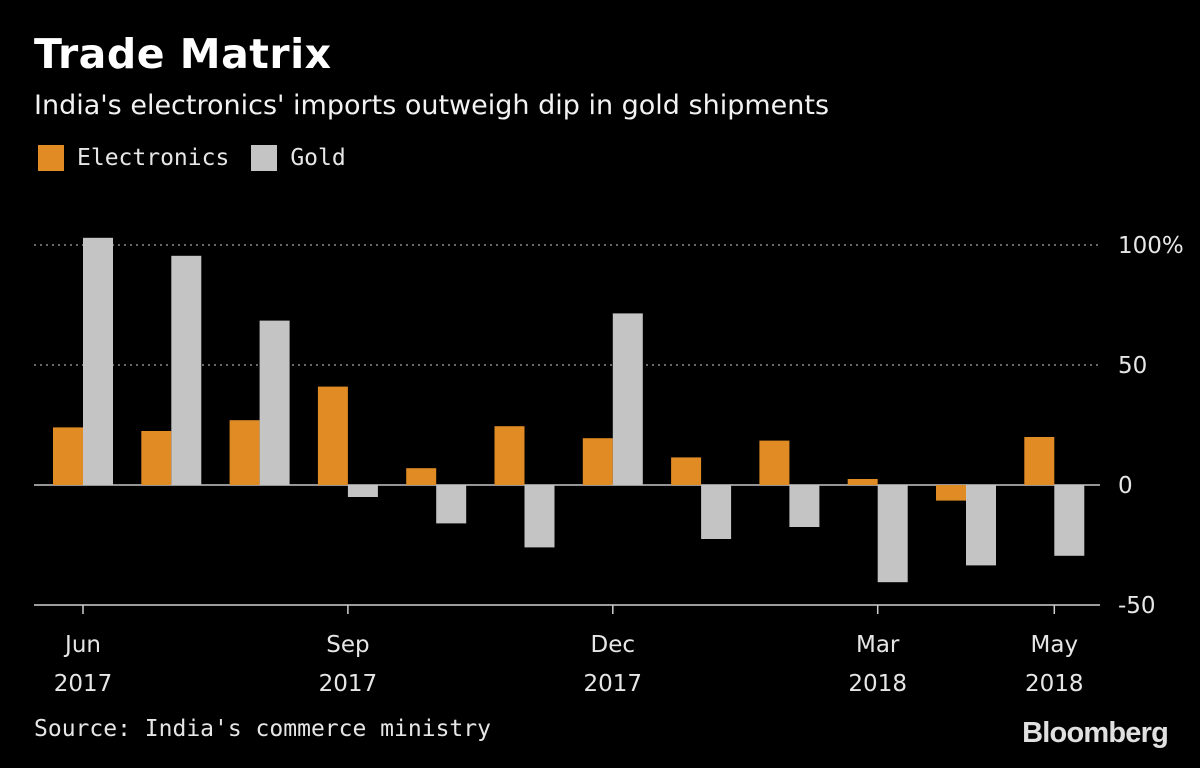 The width and height of the screenshot is (1200, 768). What do you see at coordinates (1039, 461) in the screenshot?
I see `bar-electronics-may-2018` at bounding box center [1039, 461].